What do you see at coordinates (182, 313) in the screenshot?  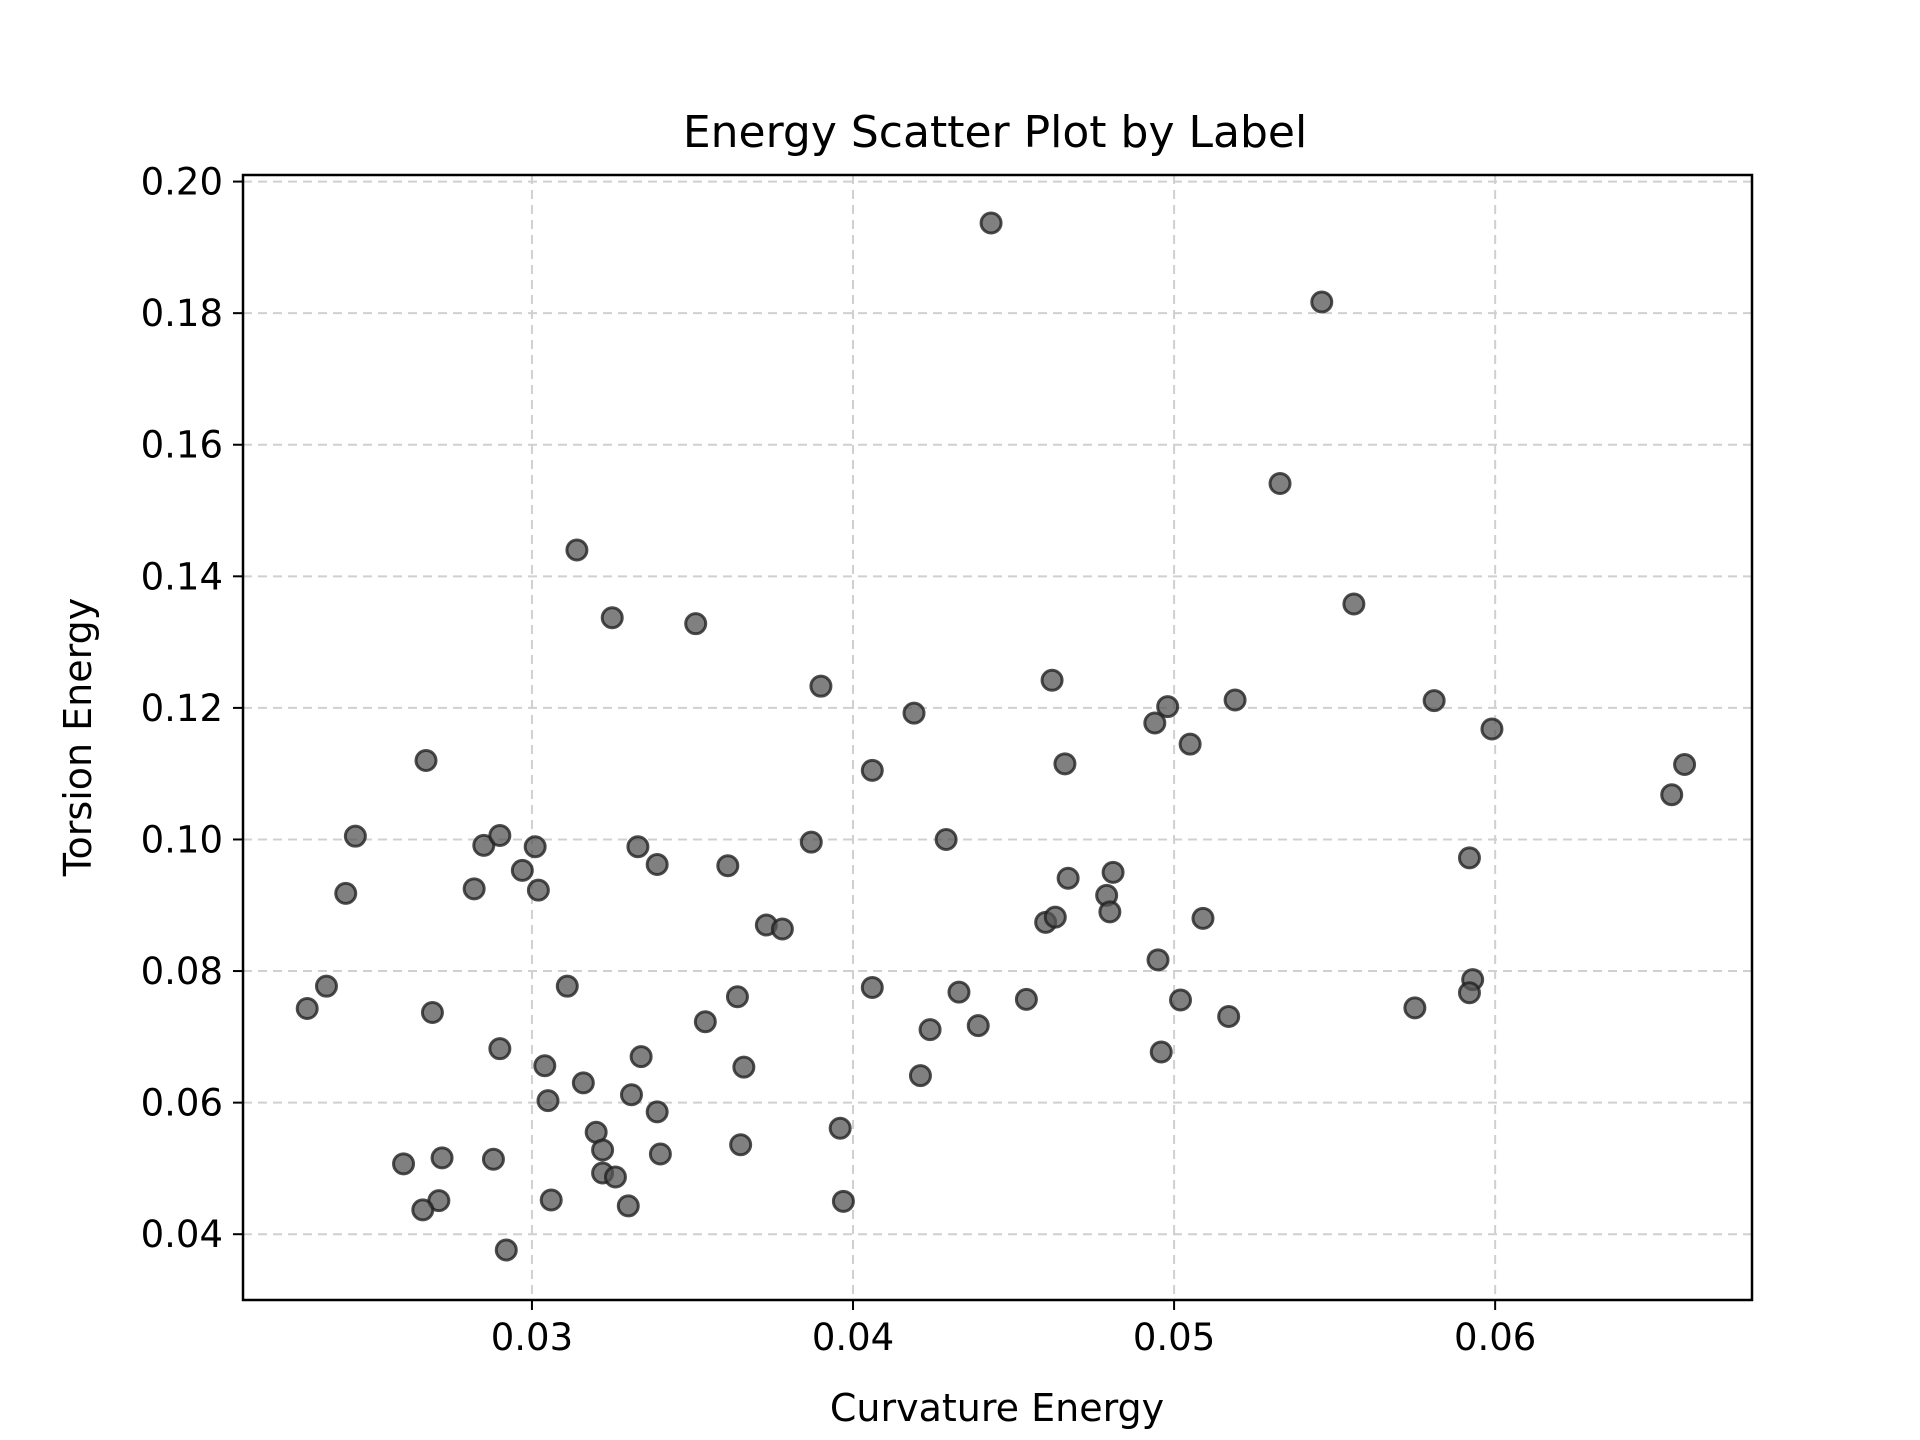 I see `y-tick-label: 0.18` at bounding box center [182, 313].